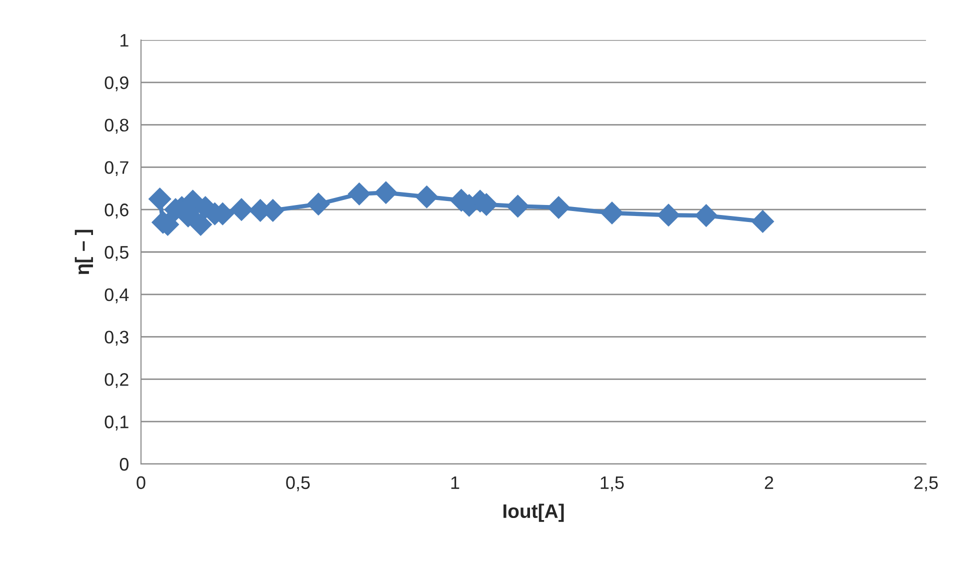 The image size is (958, 580). I want to click on y-tick-label: 0,7, so click(116, 168).